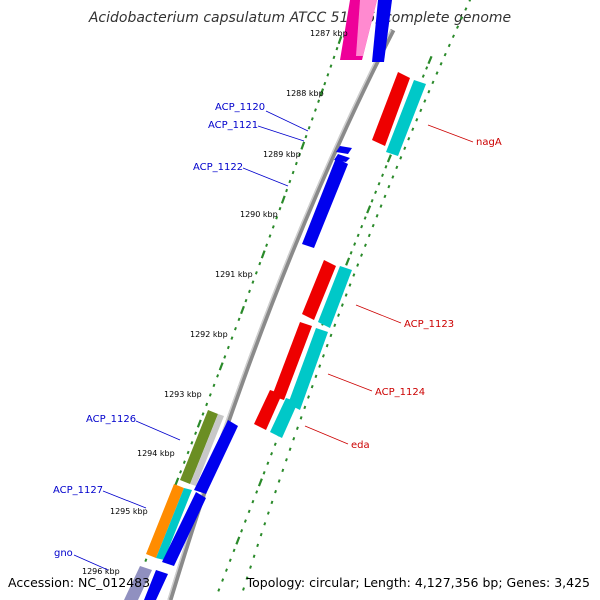 This screenshot has height=600, width=600. Describe the element at coordinates (207, 450) in the screenshot. I see `feature-arrow-ACP_1126-grey` at that location.